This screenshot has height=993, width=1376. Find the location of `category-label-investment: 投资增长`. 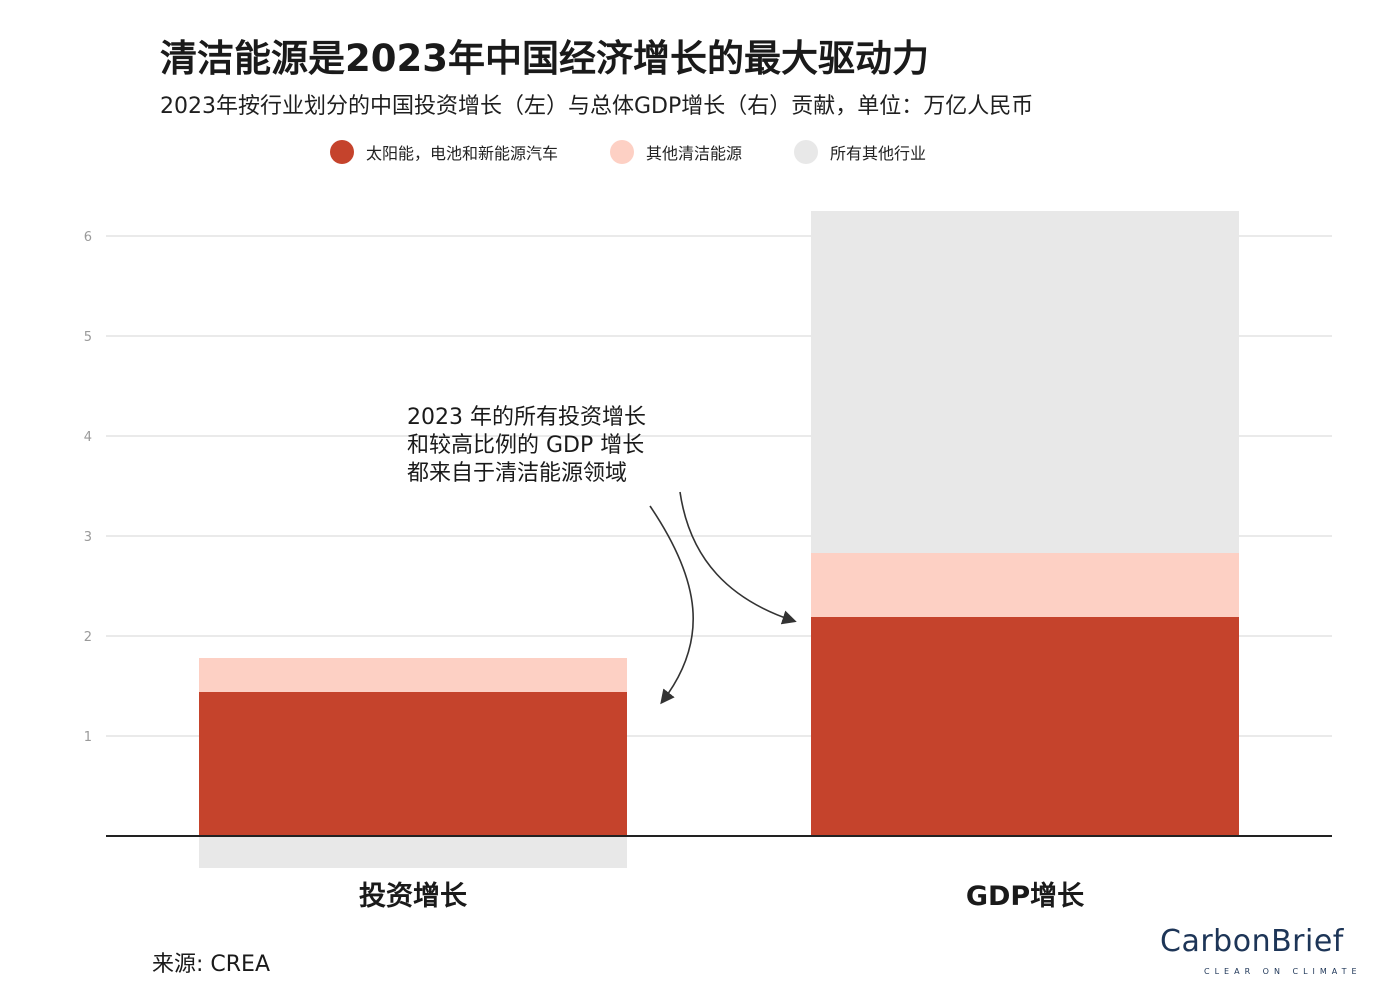

category-label-investment: 投资增长 is located at coordinates (413, 896).